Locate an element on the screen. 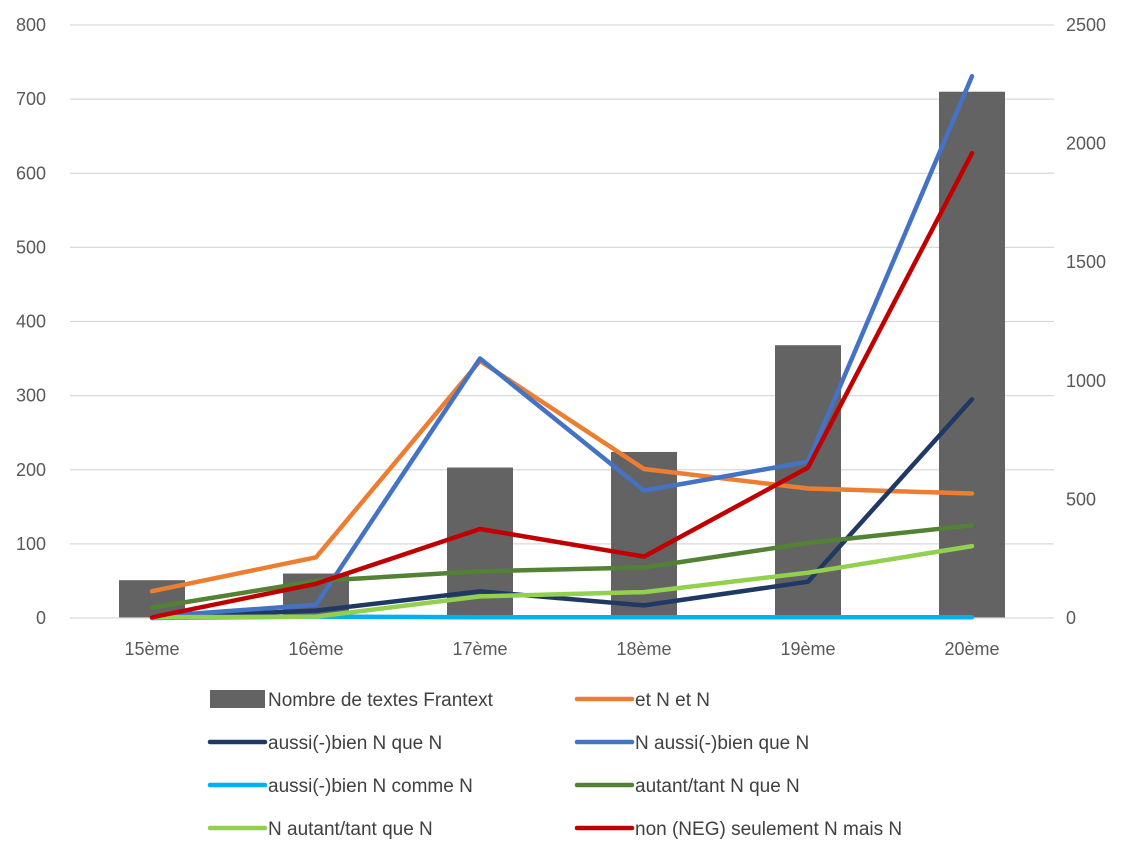  x-axis-tick-label: 20ème is located at coordinates (971, 649).